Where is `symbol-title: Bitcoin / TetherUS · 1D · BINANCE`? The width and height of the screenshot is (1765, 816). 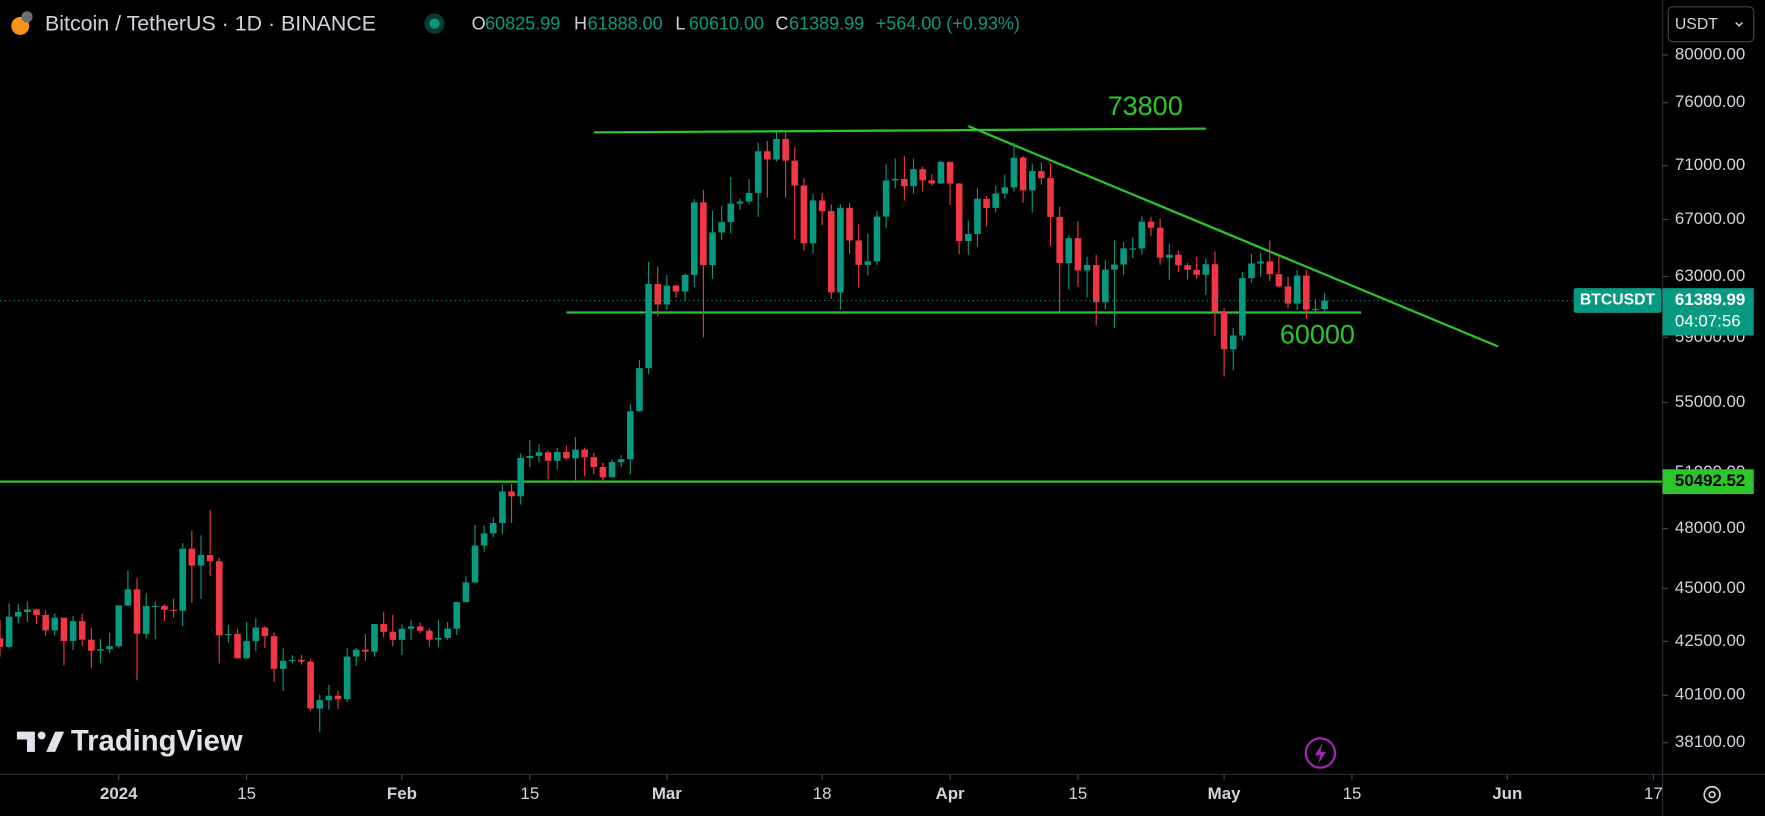 symbol-title: Bitcoin / TetherUS · 1D · BINANCE is located at coordinates (210, 23).